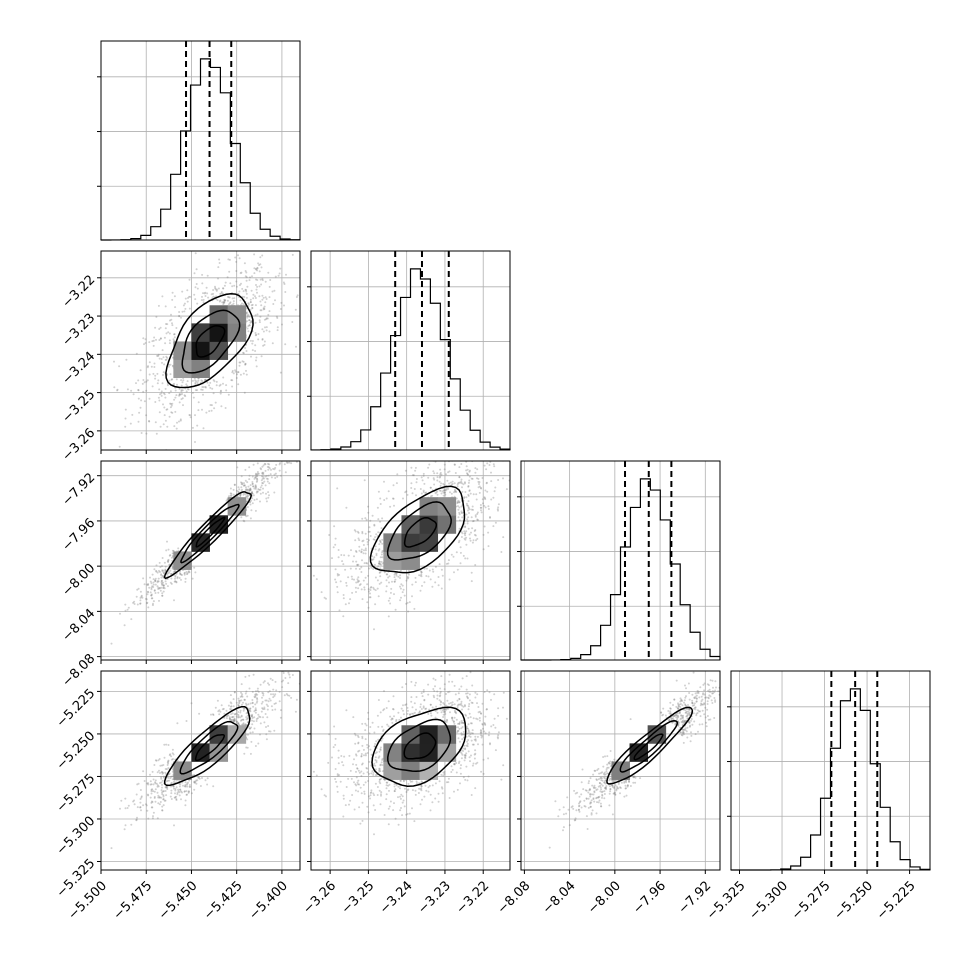 The height and width of the screenshot is (970, 970). I want to click on y-tick-label-2-4: −3.23, so click(79, 330).